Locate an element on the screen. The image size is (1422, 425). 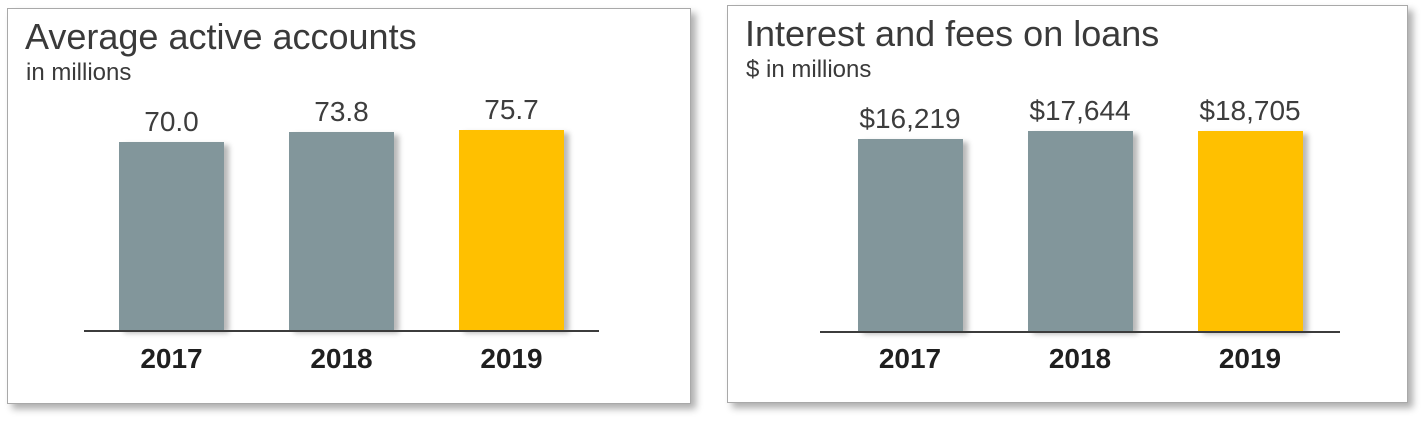
bar-value-label-2019: 75.7 is located at coordinates (511, 109).